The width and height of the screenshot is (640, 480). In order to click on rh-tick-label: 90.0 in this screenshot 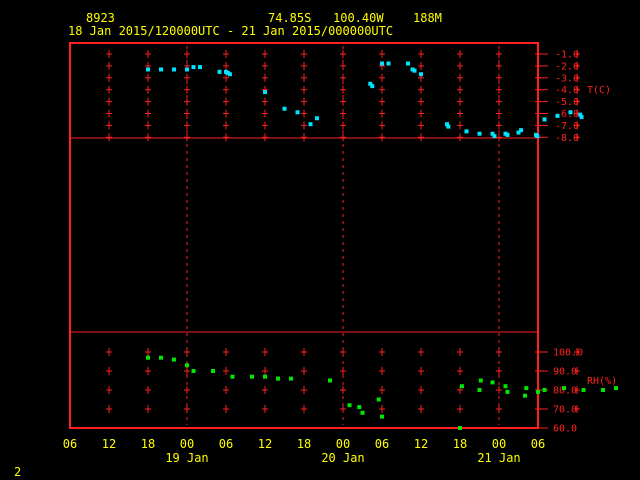, I will do `click(565, 372)`.